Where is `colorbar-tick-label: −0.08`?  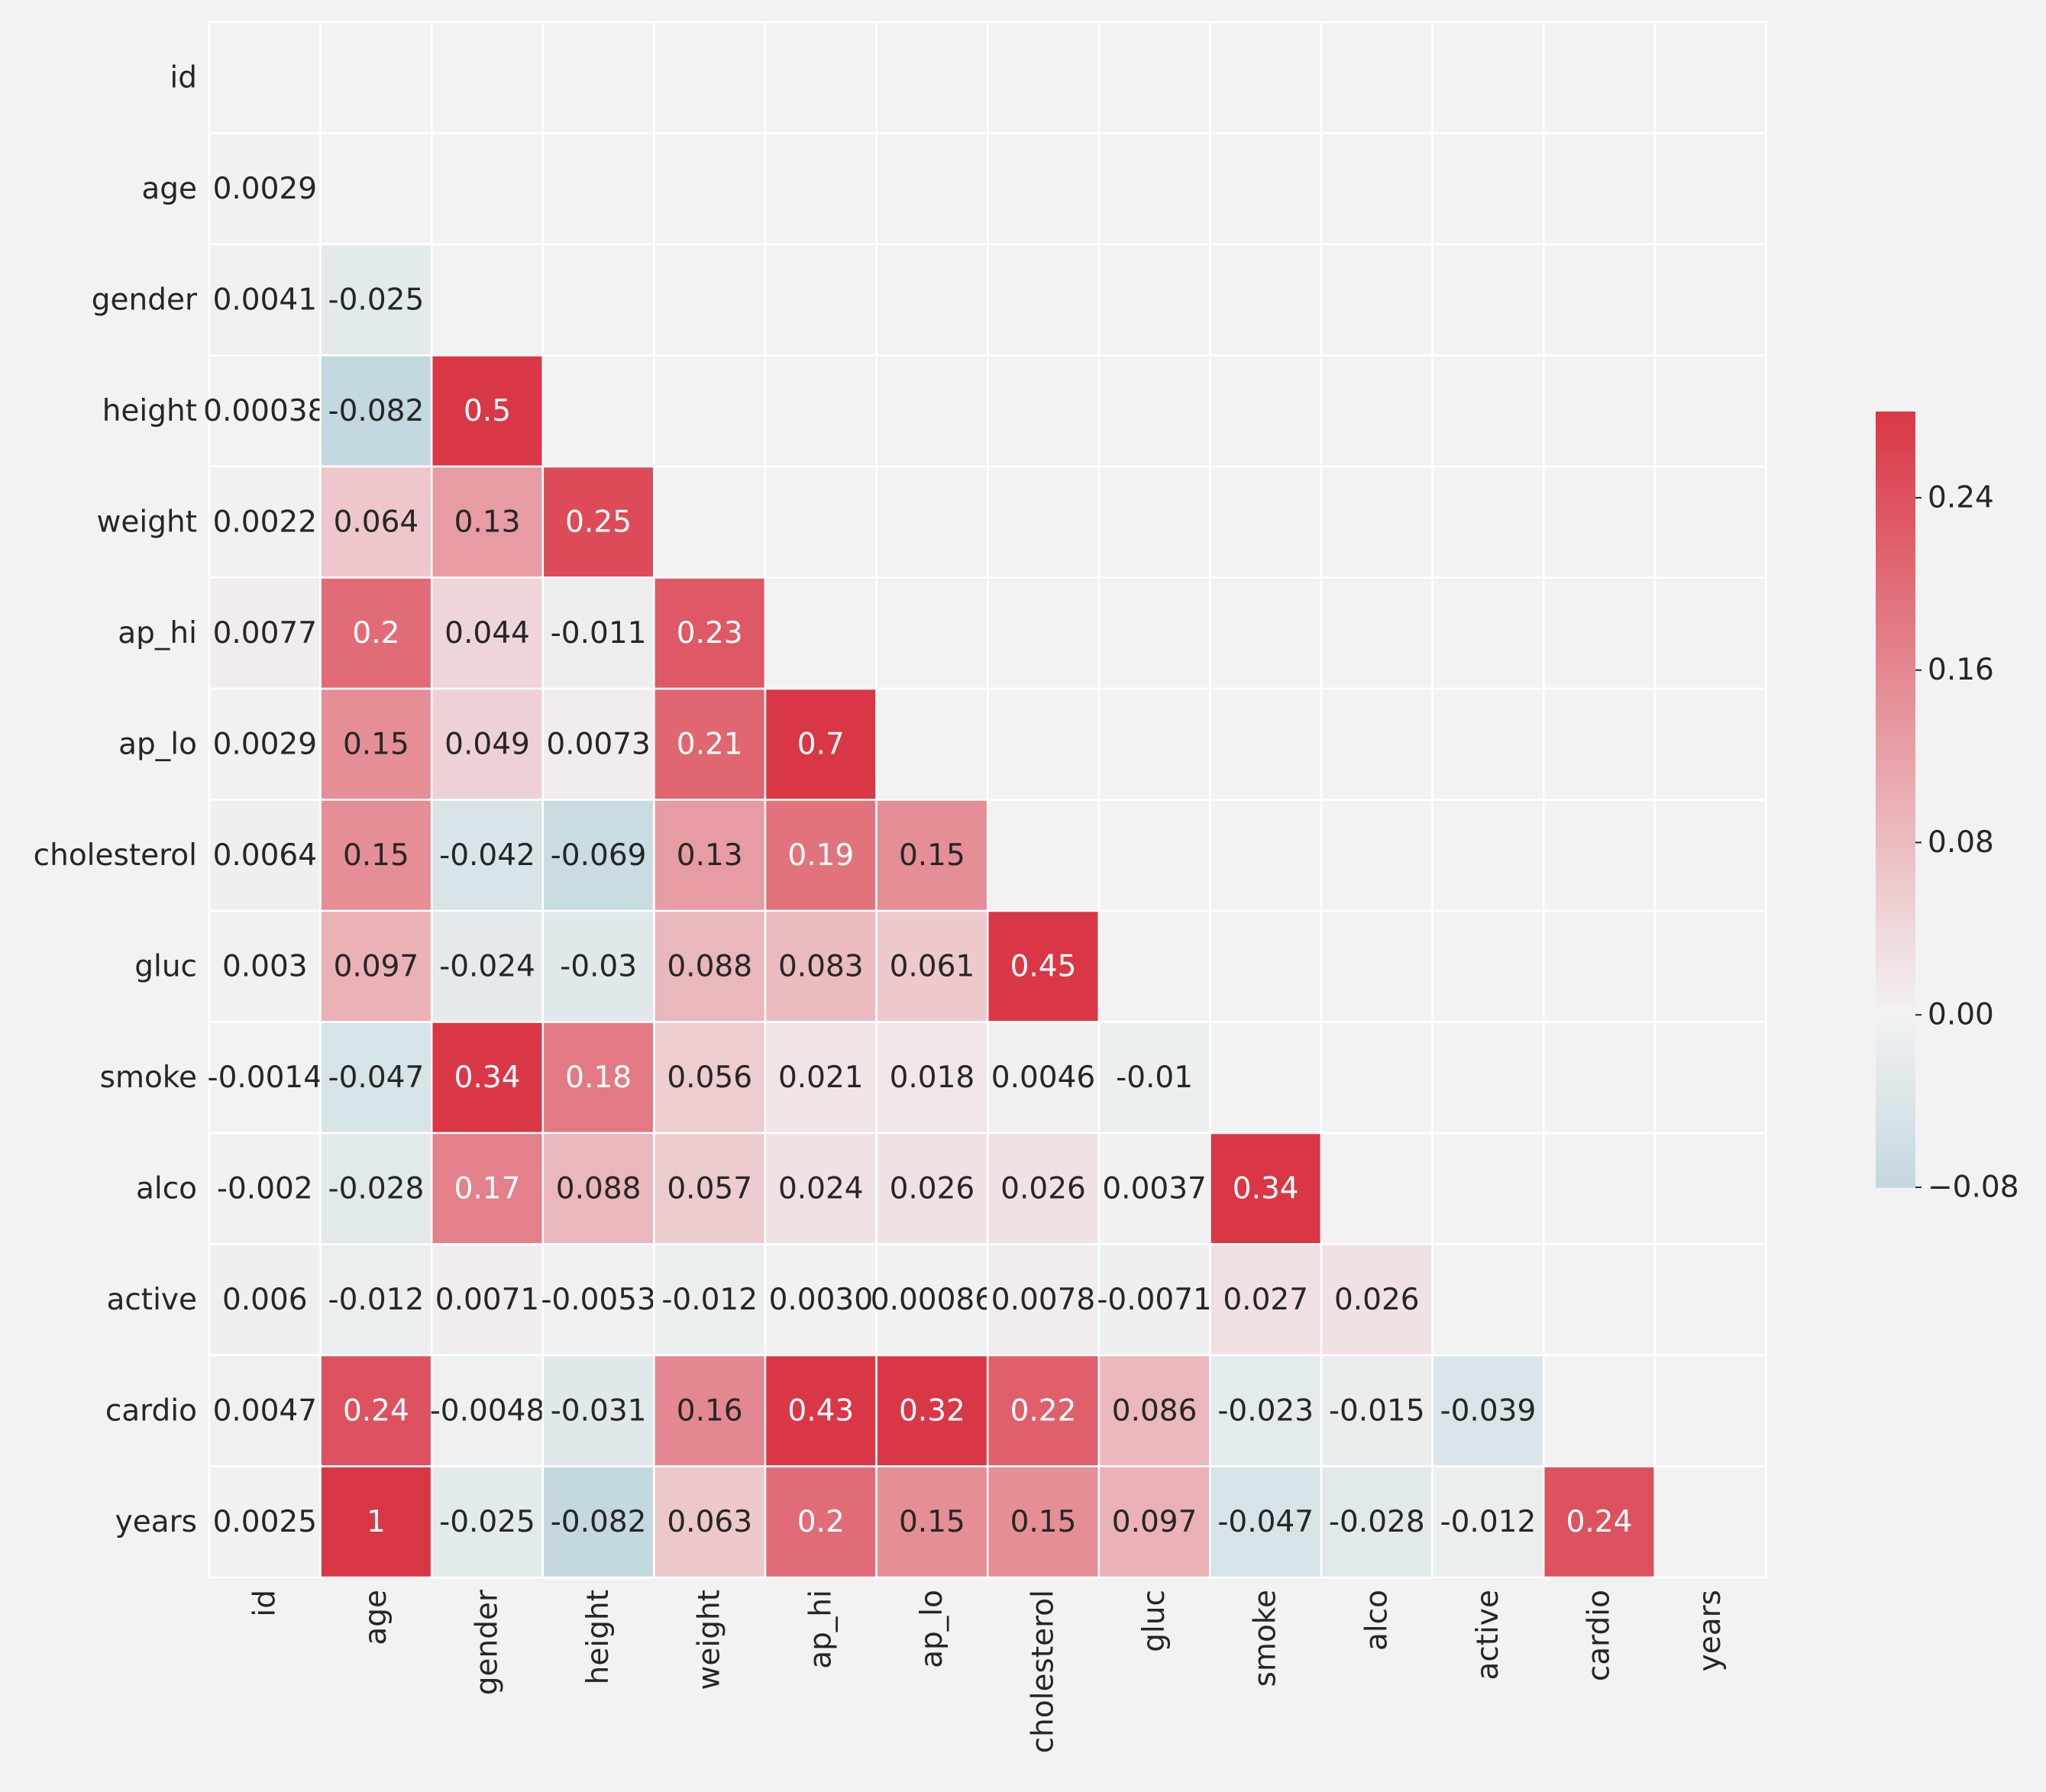
colorbar-tick-label: −0.08 is located at coordinates (1973, 1187).